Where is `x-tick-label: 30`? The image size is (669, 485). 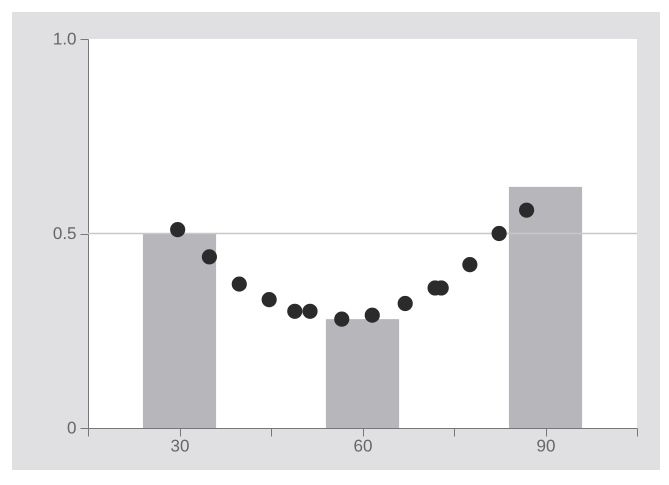 x-tick-label: 30 is located at coordinates (180, 446).